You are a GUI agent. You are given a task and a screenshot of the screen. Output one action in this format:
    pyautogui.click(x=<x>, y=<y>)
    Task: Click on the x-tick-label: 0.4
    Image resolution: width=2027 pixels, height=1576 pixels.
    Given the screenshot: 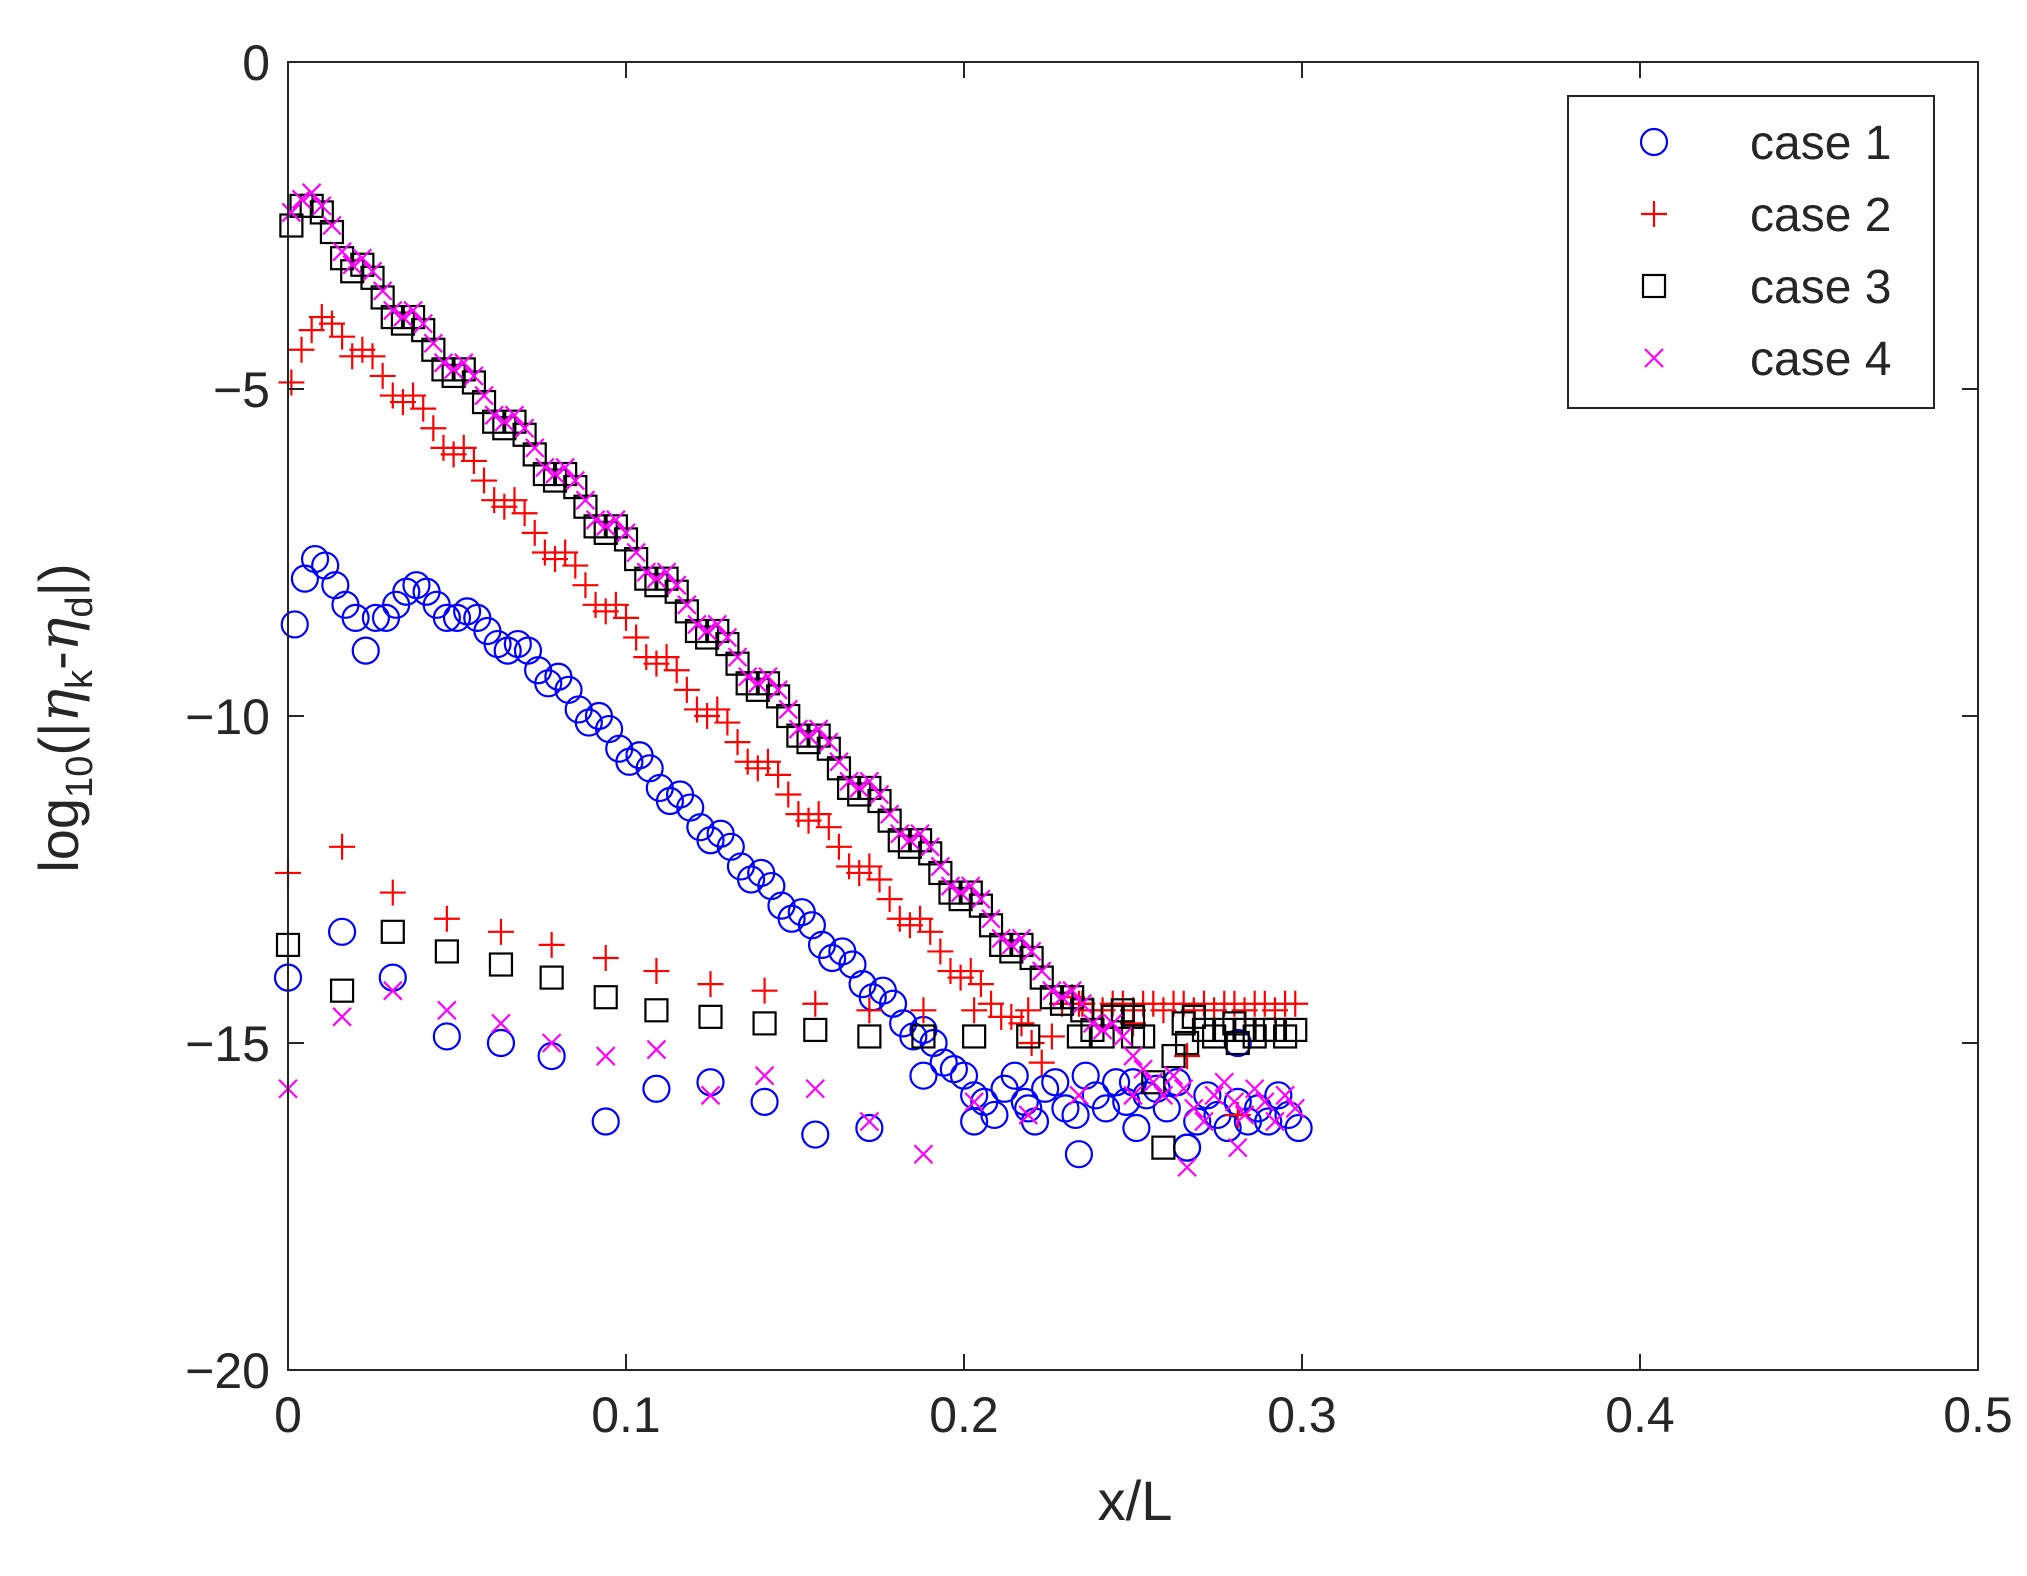 What is the action you would take?
    pyautogui.click(x=1640, y=1415)
    